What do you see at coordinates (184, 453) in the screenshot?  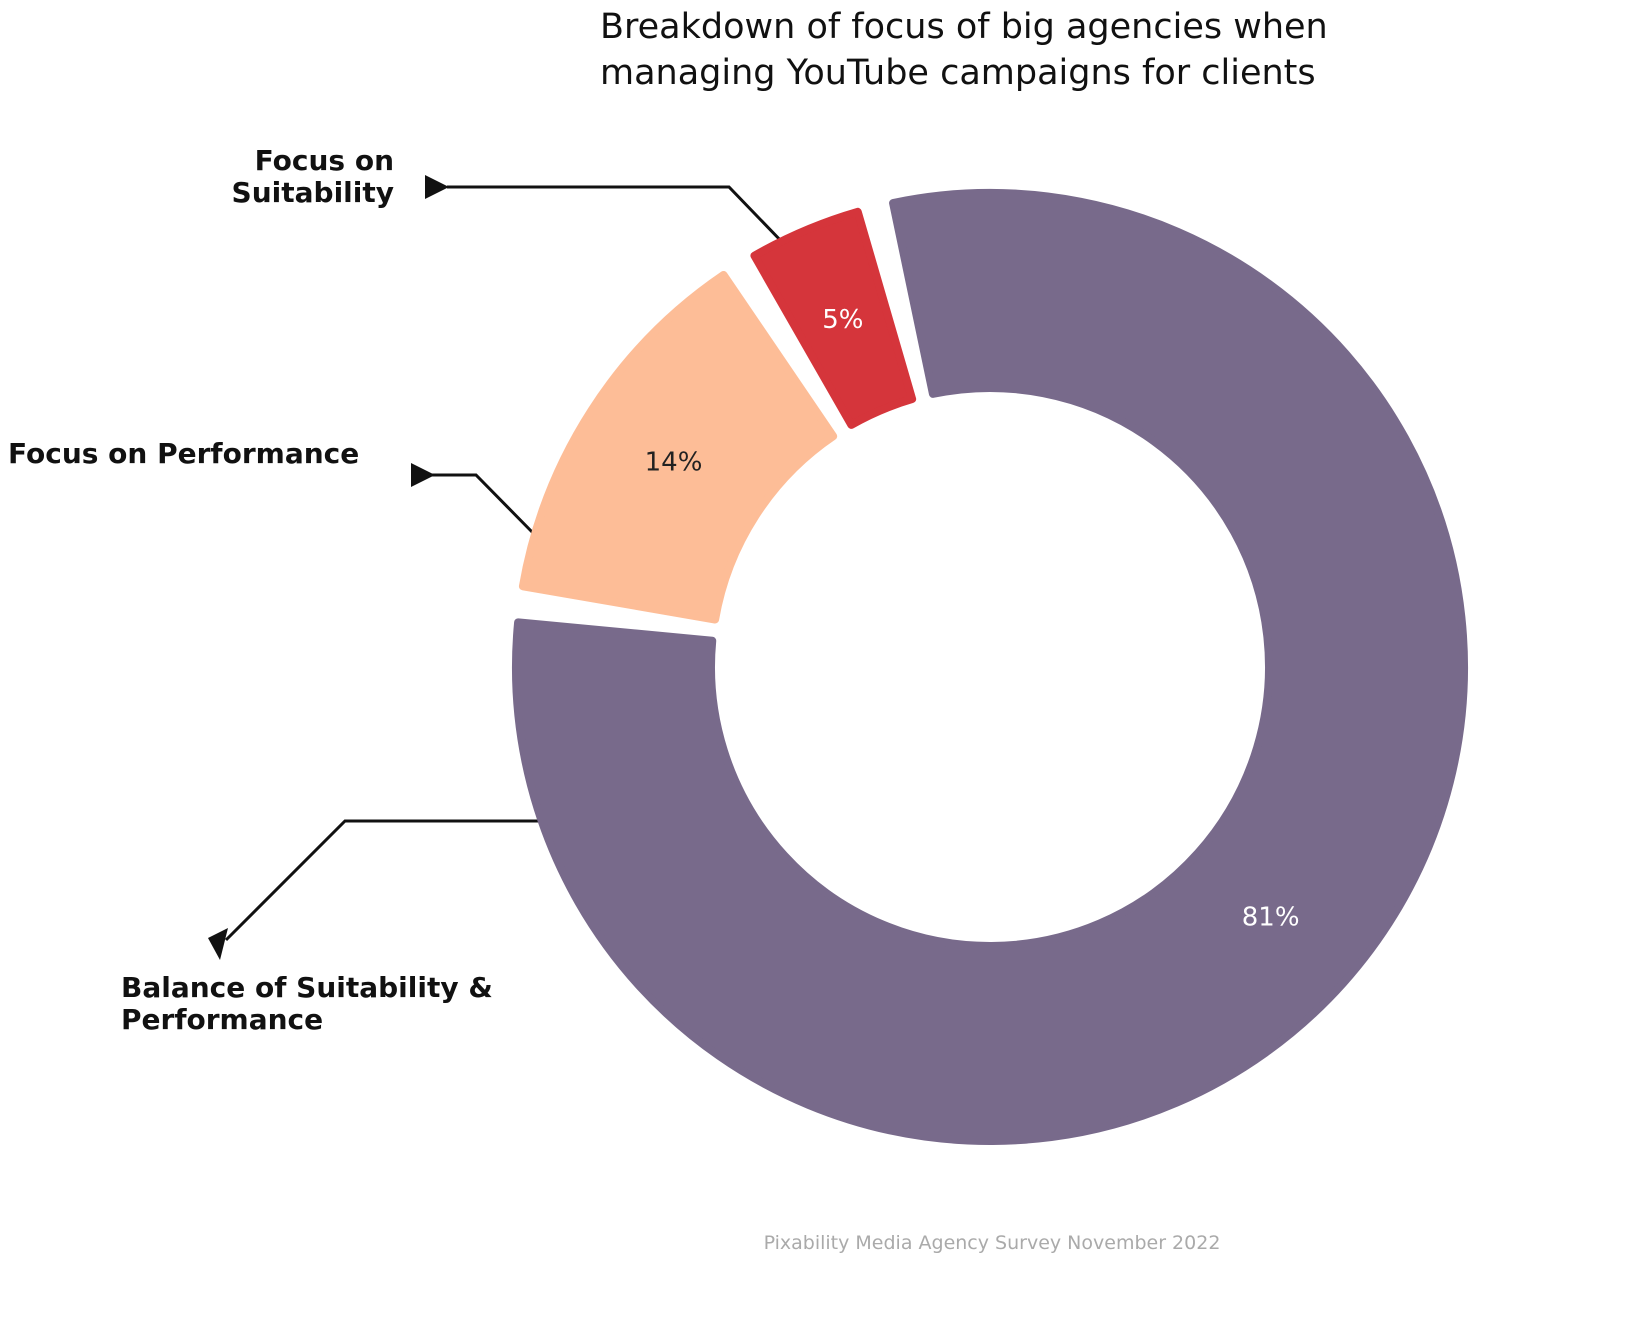 I see `category-label: Focus on Performance` at bounding box center [184, 453].